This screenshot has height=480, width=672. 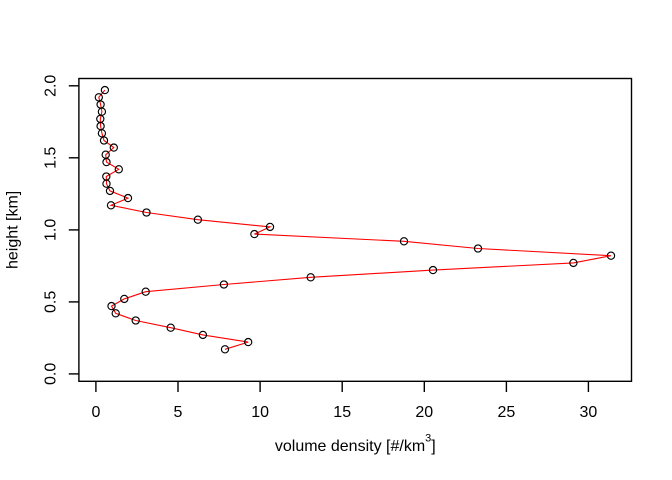 What do you see at coordinates (51, 230) in the screenshot?
I see `svg-text: 1.0` at bounding box center [51, 230].